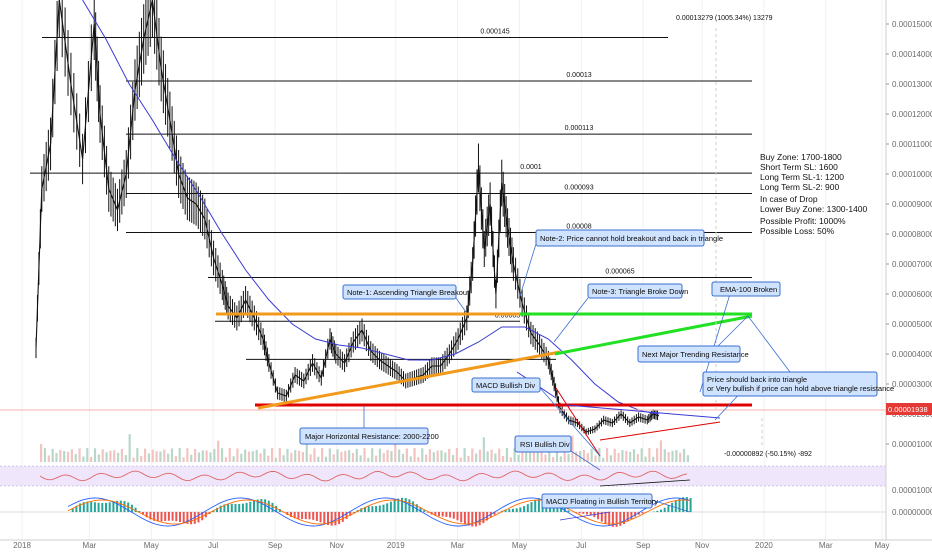  What do you see at coordinates (912, 54) in the screenshot?
I see `y-tick-label: 0.00014000` at bounding box center [912, 54].